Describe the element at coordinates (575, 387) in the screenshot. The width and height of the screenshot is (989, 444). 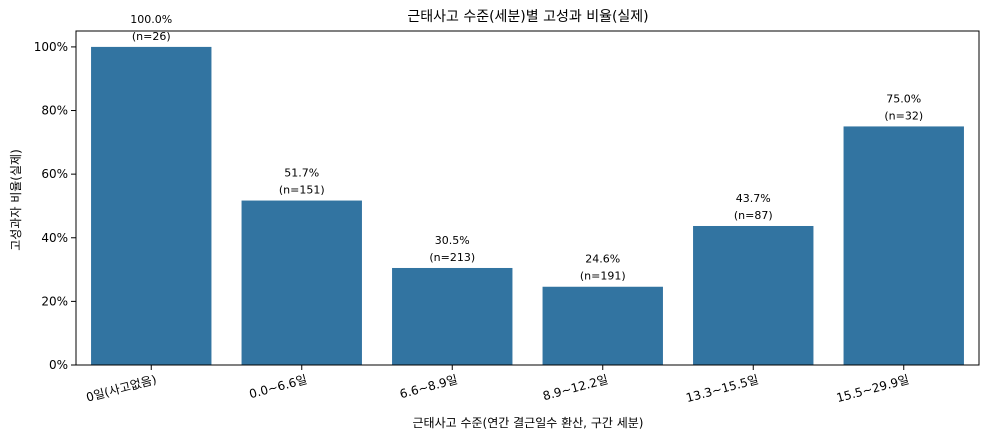
I see `x-tick-label: 8.9~12.2일` at that location.